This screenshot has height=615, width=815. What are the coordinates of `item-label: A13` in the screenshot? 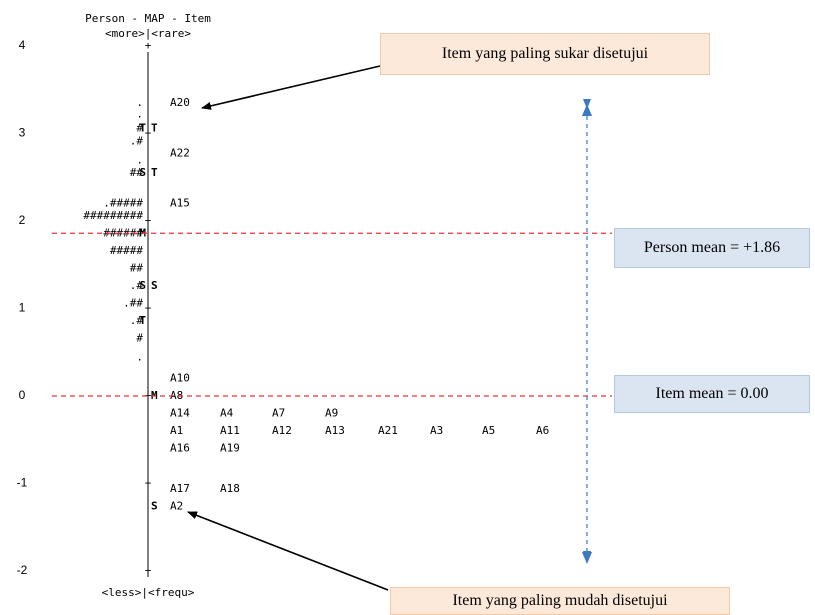 It's located at (335, 430).